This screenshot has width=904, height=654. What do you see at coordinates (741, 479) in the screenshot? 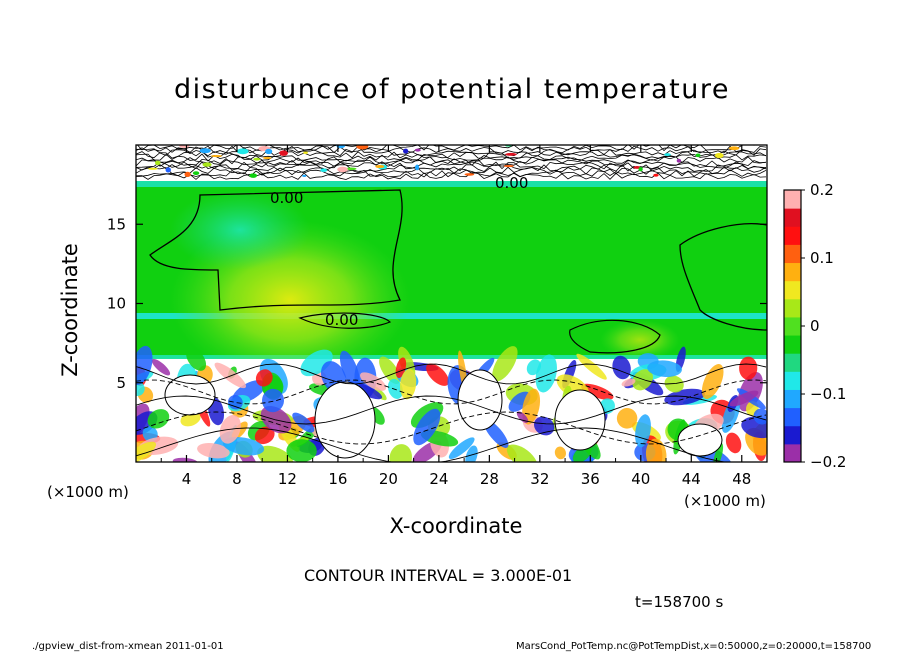
I see `x-tick-label: 48` at bounding box center [741, 479].